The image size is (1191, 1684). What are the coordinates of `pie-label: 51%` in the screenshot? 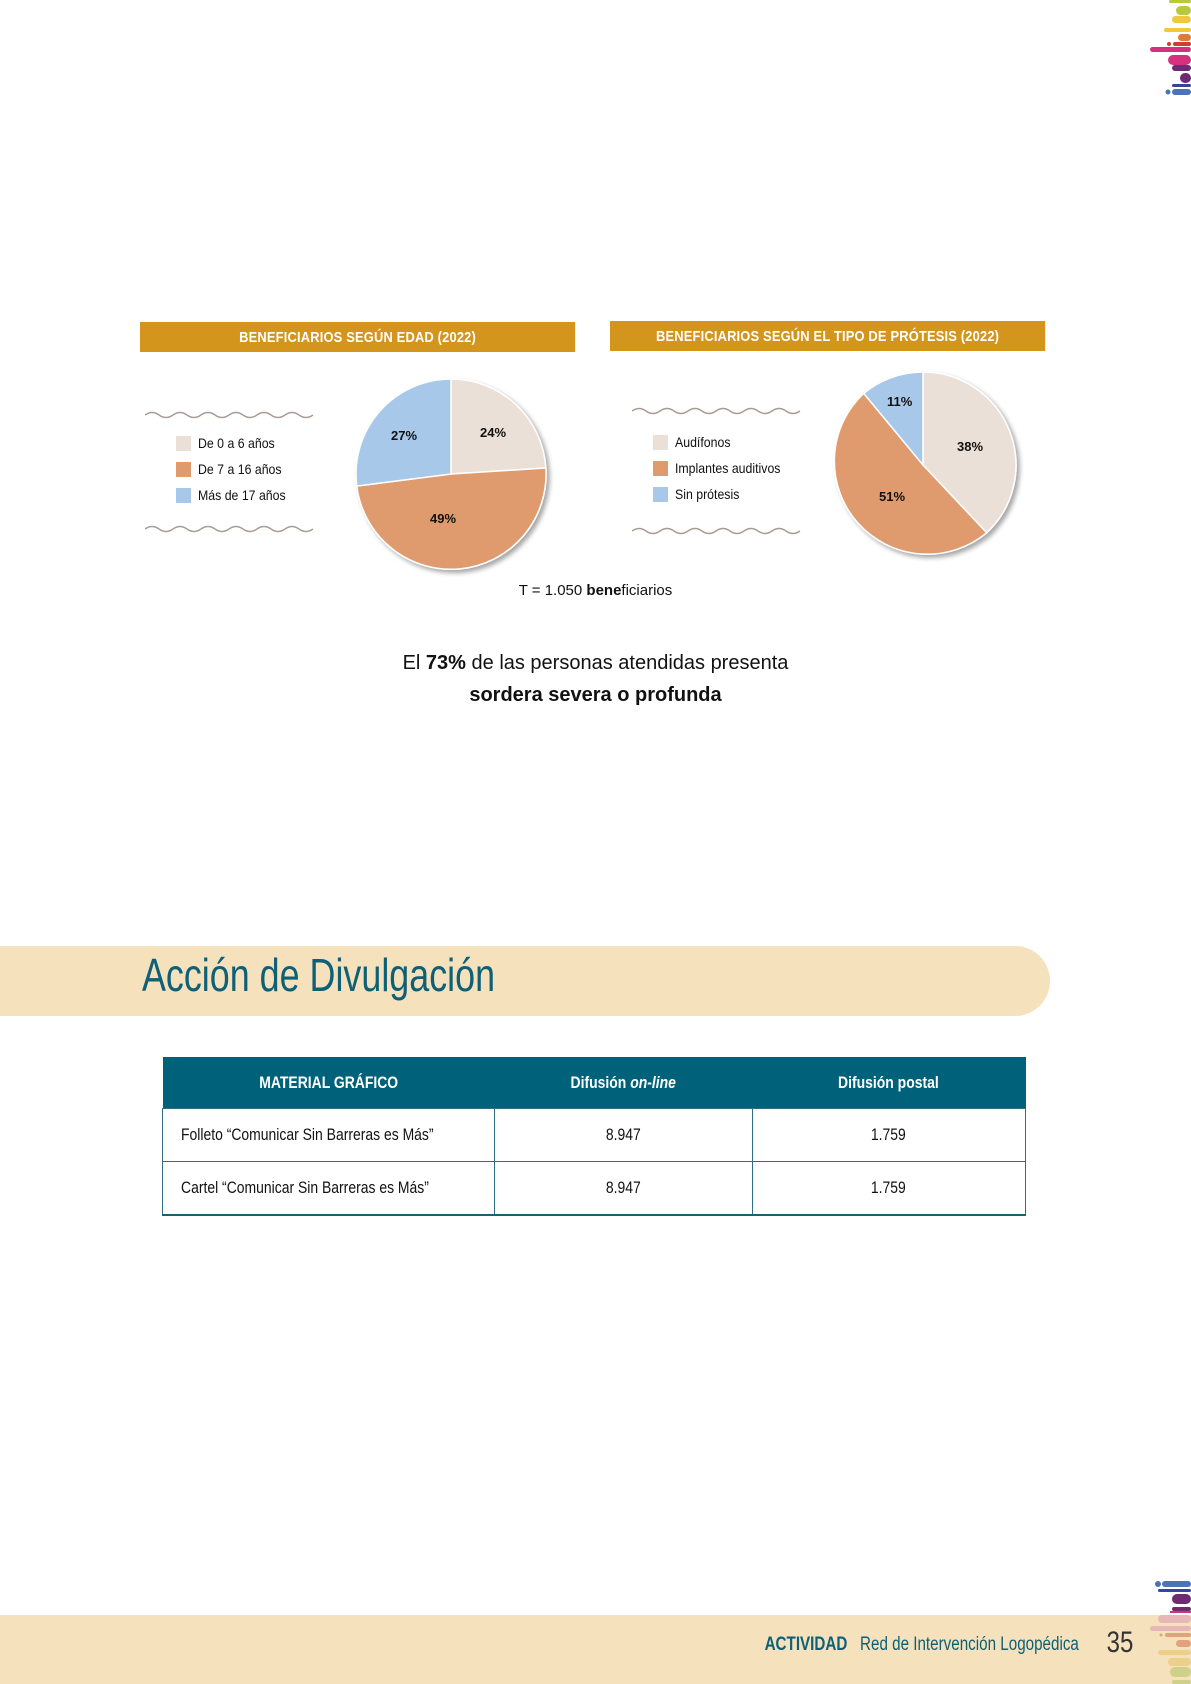 It's located at (892, 496).